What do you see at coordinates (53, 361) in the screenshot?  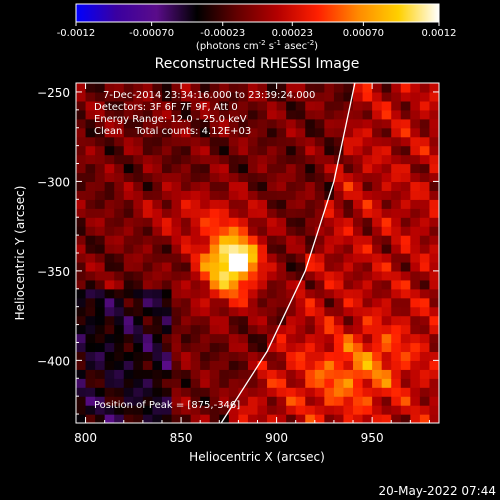 I see `y-tick-label: −400` at bounding box center [53, 361].